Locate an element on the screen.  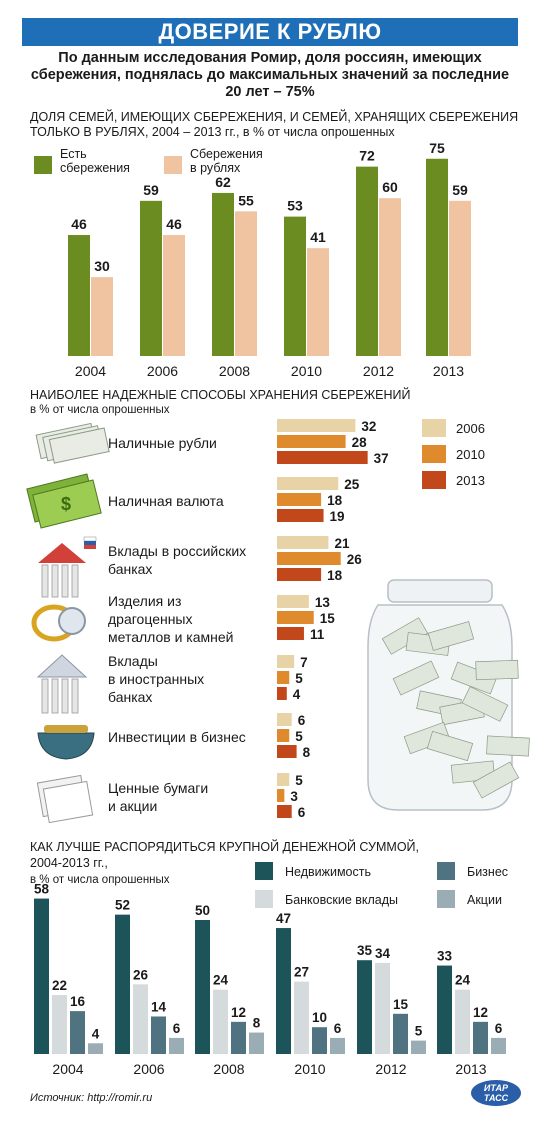
chart2-subtitle: в % от числа опрошенных is located at coordinates (100, 410).